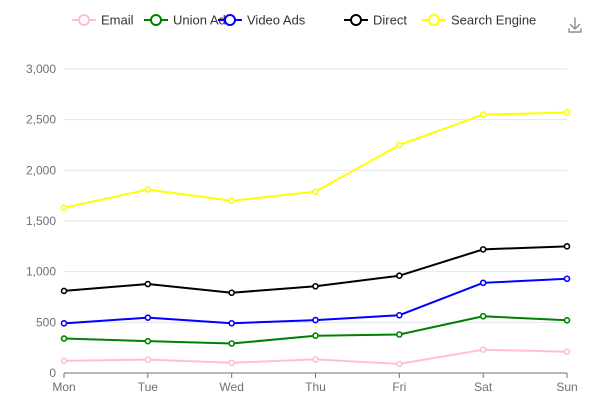 Image resolution: width=599 pixels, height=417 pixels. Describe the element at coordinates (41, 272) in the screenshot. I see `y-tick-label: 1,000` at that location.